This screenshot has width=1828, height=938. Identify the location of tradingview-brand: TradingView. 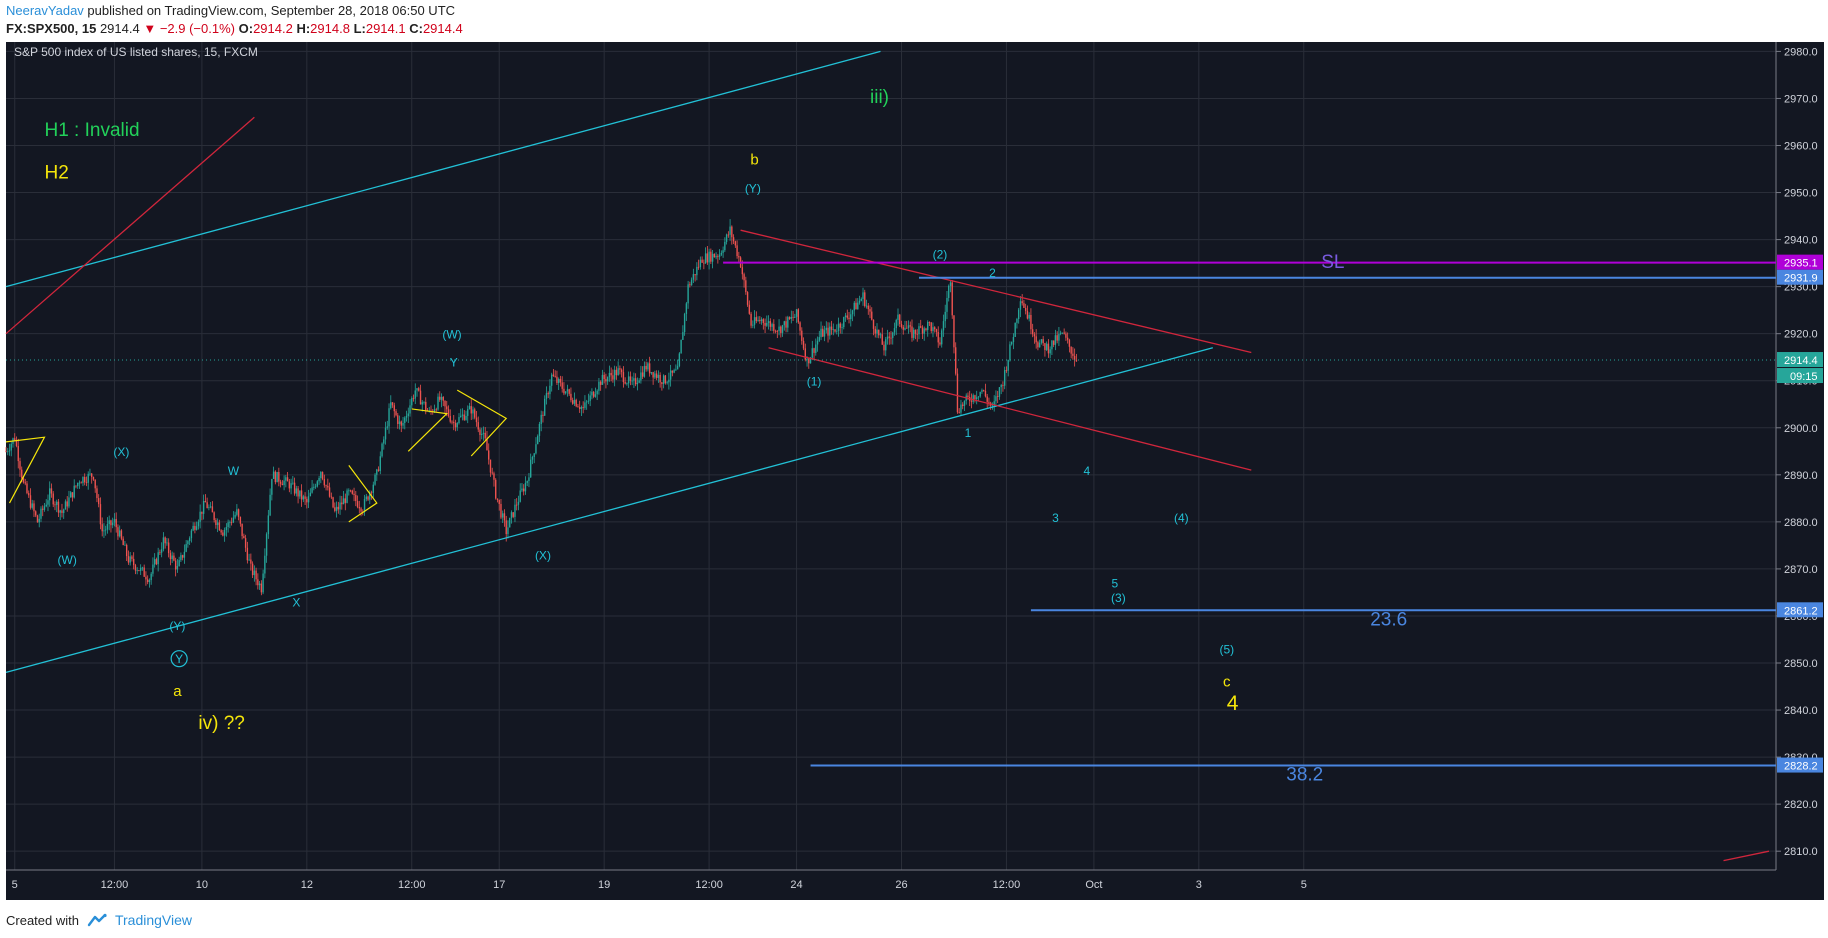
(139, 920).